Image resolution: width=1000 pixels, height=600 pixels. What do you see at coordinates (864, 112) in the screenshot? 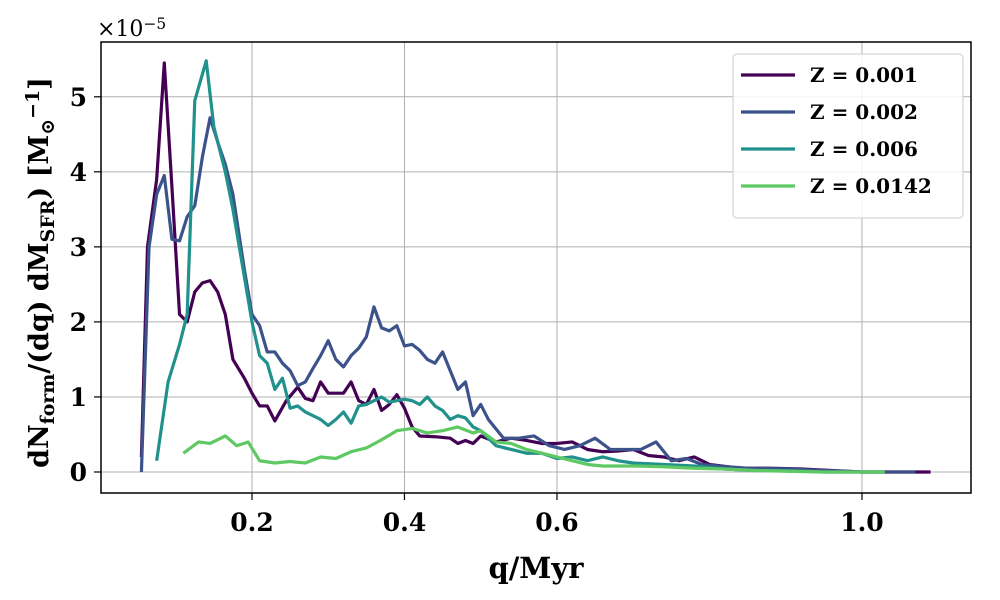
I see `legend-label: Z = 0.002` at bounding box center [864, 112].